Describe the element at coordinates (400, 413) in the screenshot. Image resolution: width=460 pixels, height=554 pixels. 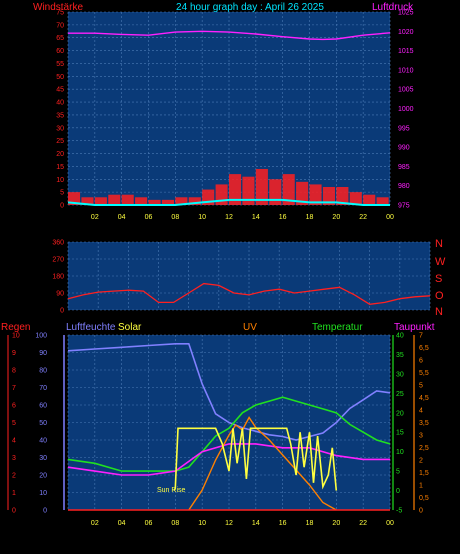
I see `temperature-axis-tick: 20` at that location.